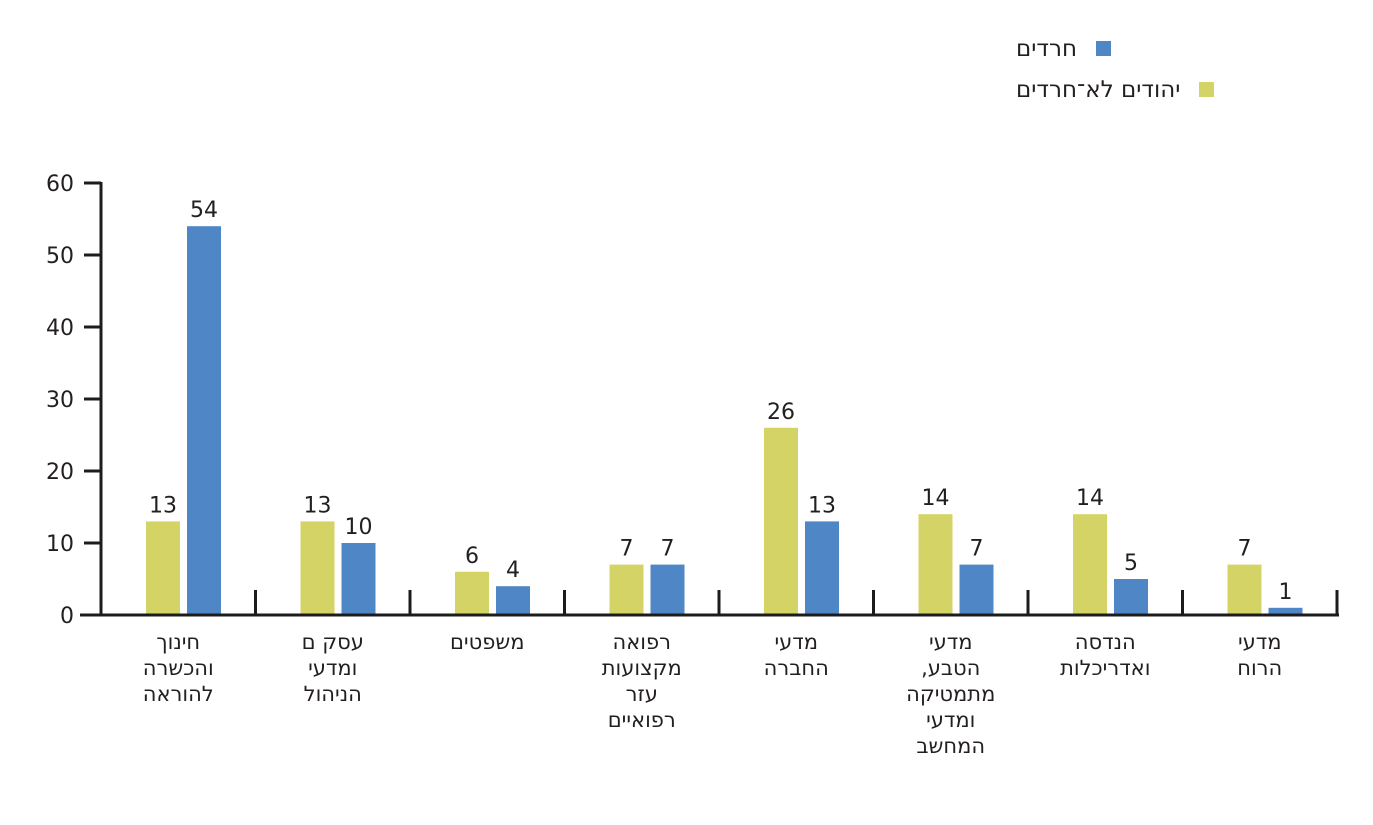 The image size is (1373, 825). I want to click on category-label: משפטים, so click(487, 642).